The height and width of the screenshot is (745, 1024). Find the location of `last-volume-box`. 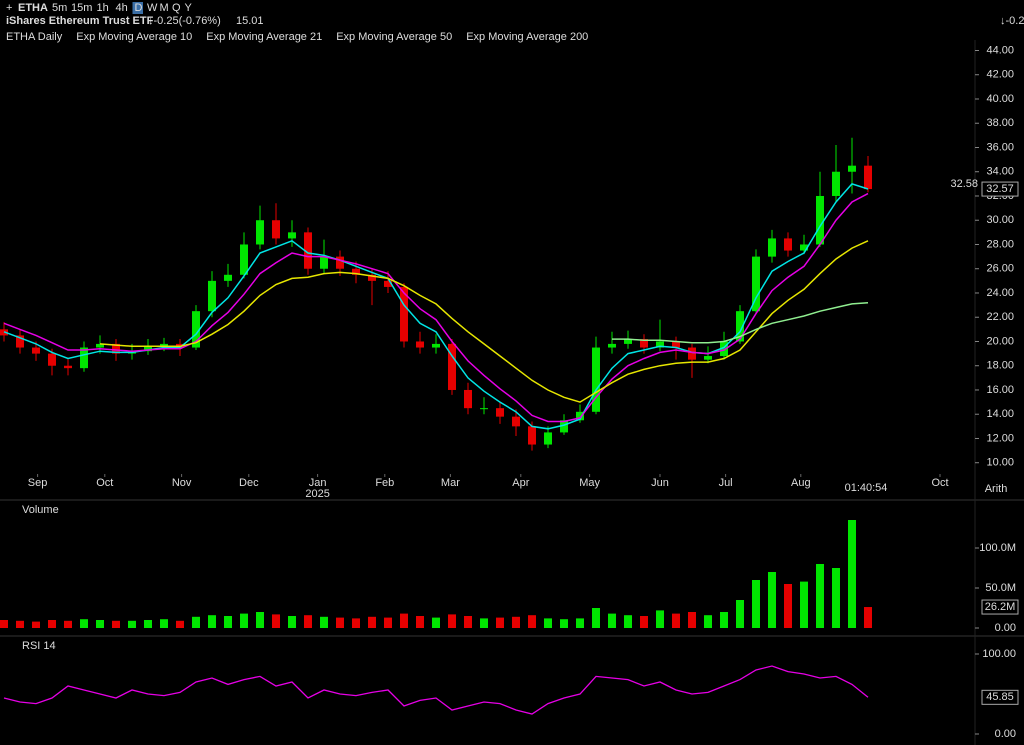

last-volume-box is located at coordinates (1000, 607).